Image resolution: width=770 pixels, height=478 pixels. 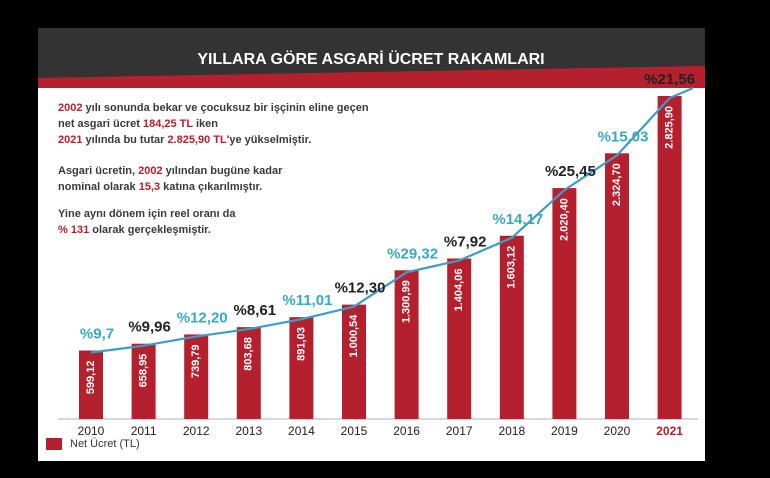 What do you see at coordinates (97, 334) in the screenshot?
I see `percentage-label: %9,7` at bounding box center [97, 334].